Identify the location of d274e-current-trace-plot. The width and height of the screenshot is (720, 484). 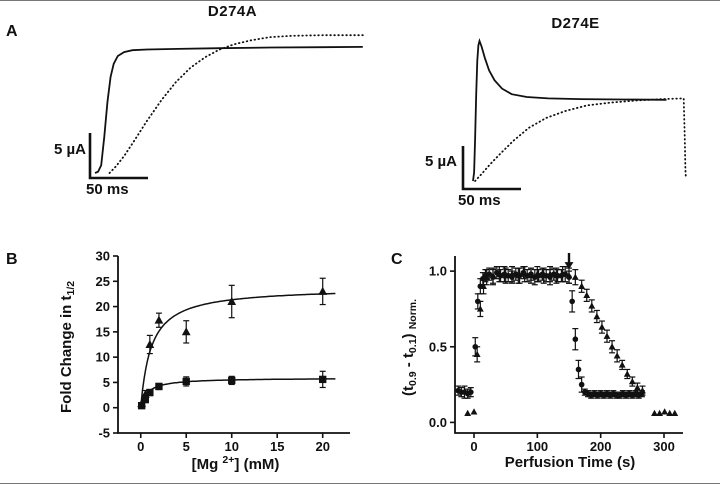
(574, 114).